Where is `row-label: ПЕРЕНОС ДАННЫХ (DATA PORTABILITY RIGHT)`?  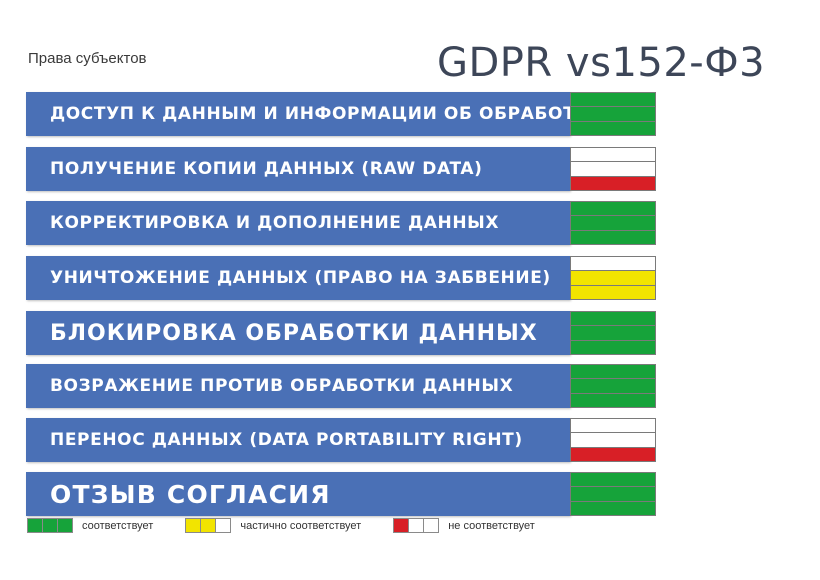 row-label: ПЕРЕНОС ДАННЫХ (DATA PORTABILITY RIGHT) is located at coordinates (298, 440).